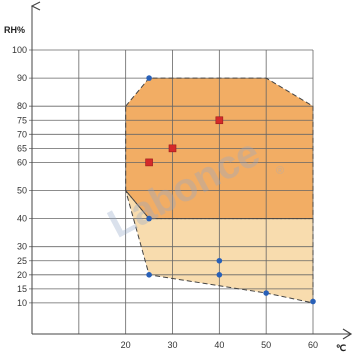 The width and height of the screenshot is (359, 354). I want to click on x-tick-label: 20, so click(126, 345).